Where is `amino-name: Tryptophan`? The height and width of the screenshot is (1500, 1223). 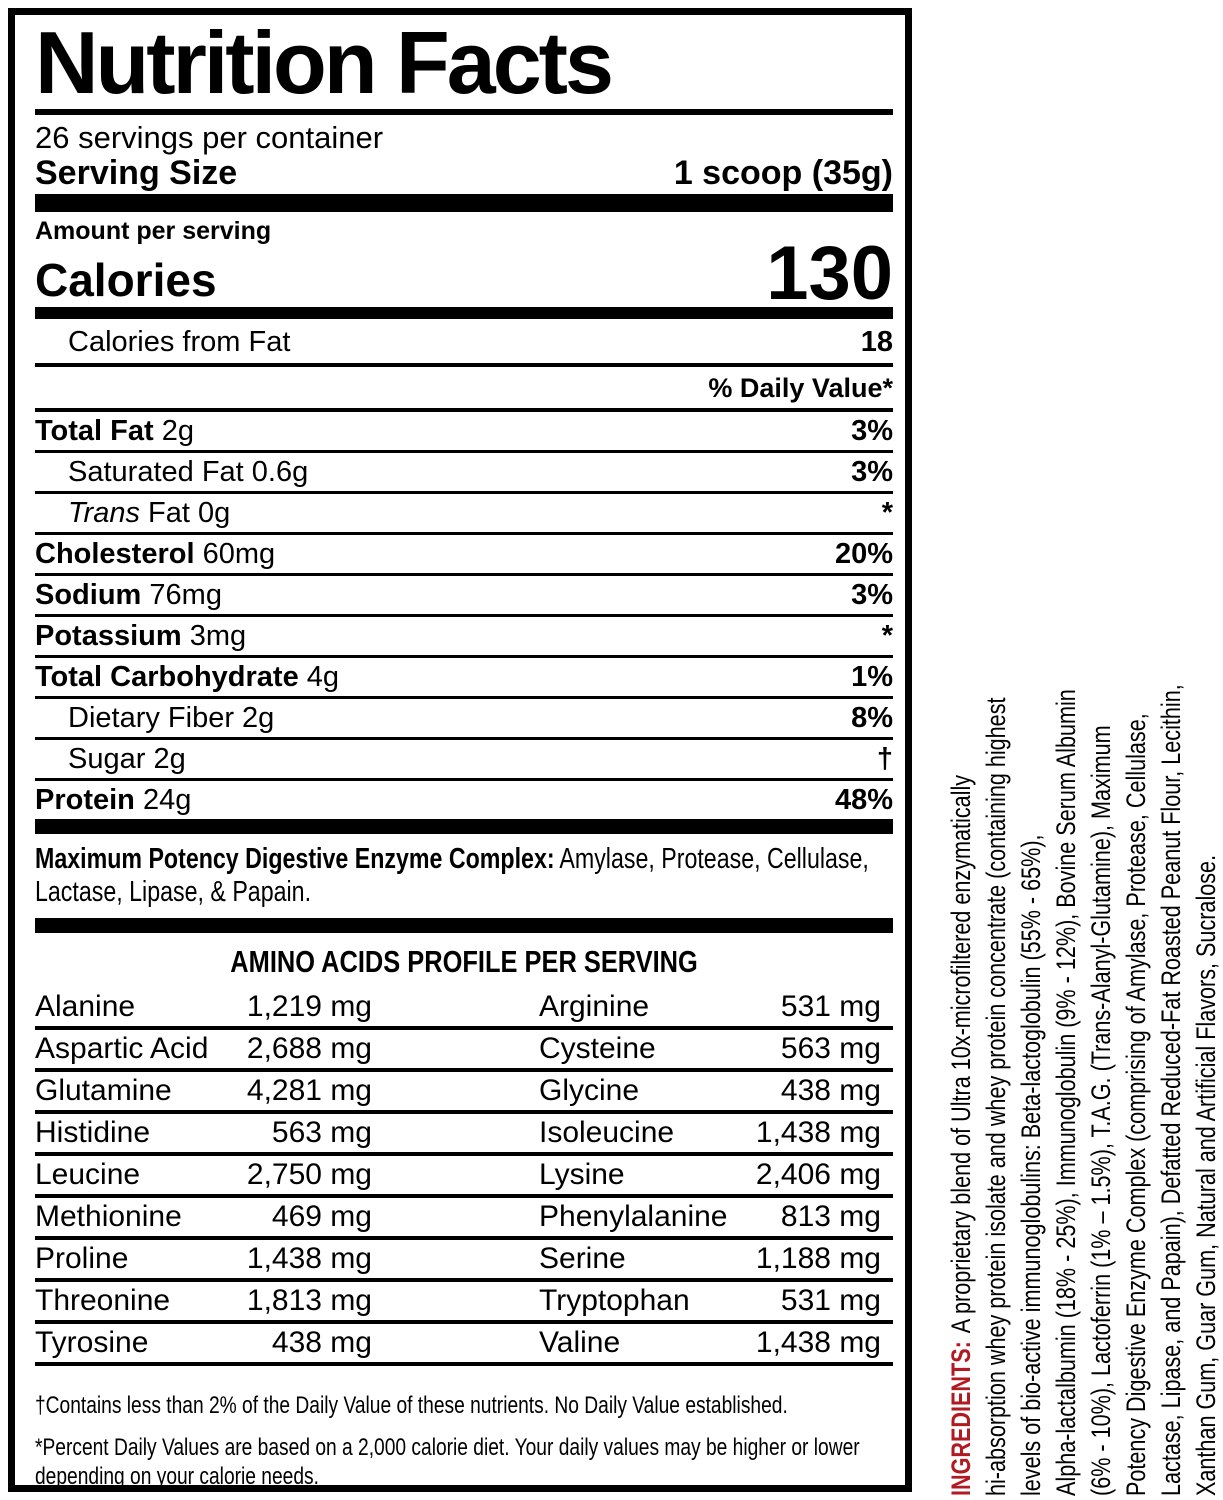
amino-name: Tryptophan is located at coordinates (614, 1301).